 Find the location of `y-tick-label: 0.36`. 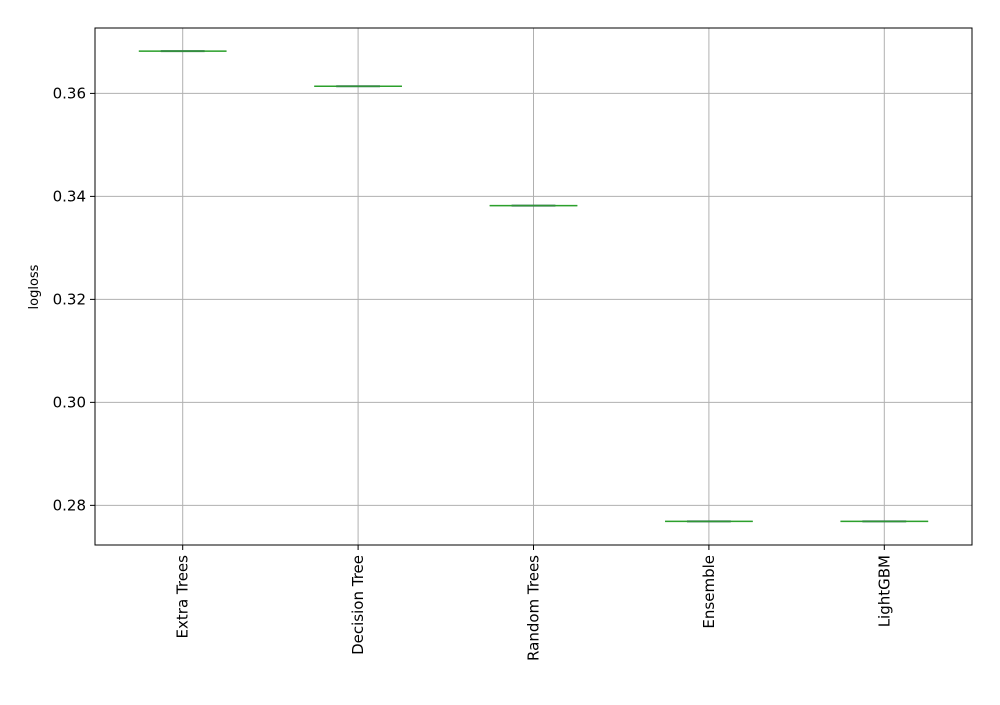

y-tick-label: 0.36 is located at coordinates (69, 93).